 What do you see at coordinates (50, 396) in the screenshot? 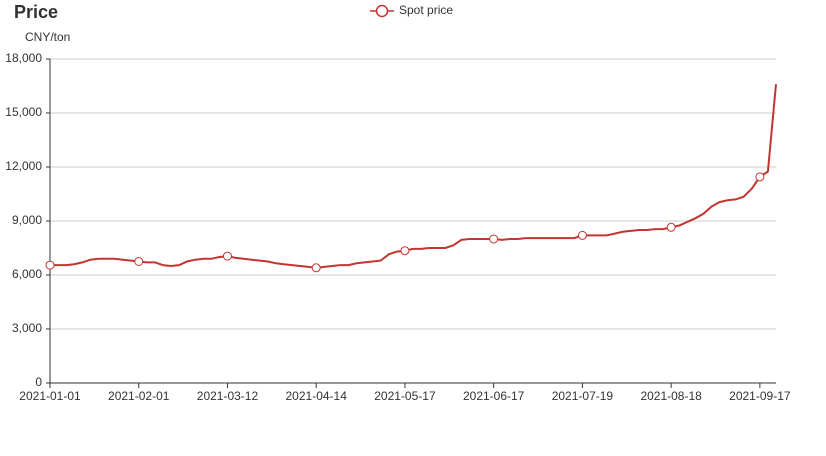
I see `x-tick-label: 2021-01-01` at bounding box center [50, 396].